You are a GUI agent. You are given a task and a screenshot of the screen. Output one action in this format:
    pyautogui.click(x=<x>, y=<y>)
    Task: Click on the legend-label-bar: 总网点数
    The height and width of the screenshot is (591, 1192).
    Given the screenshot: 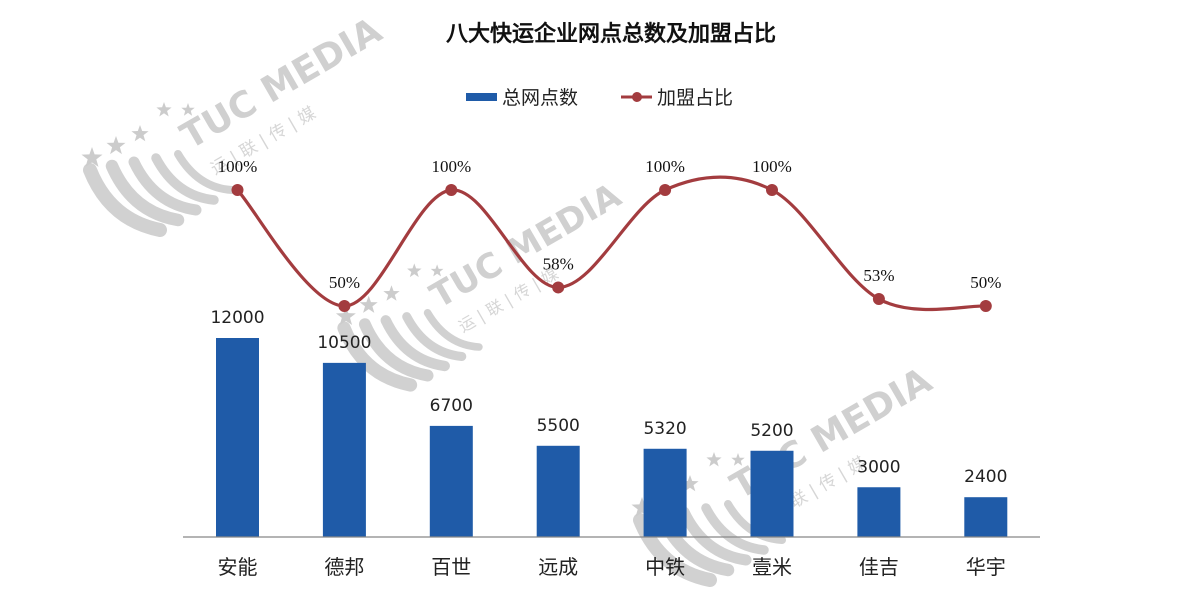 What is the action you would take?
    pyautogui.click(x=540, y=98)
    